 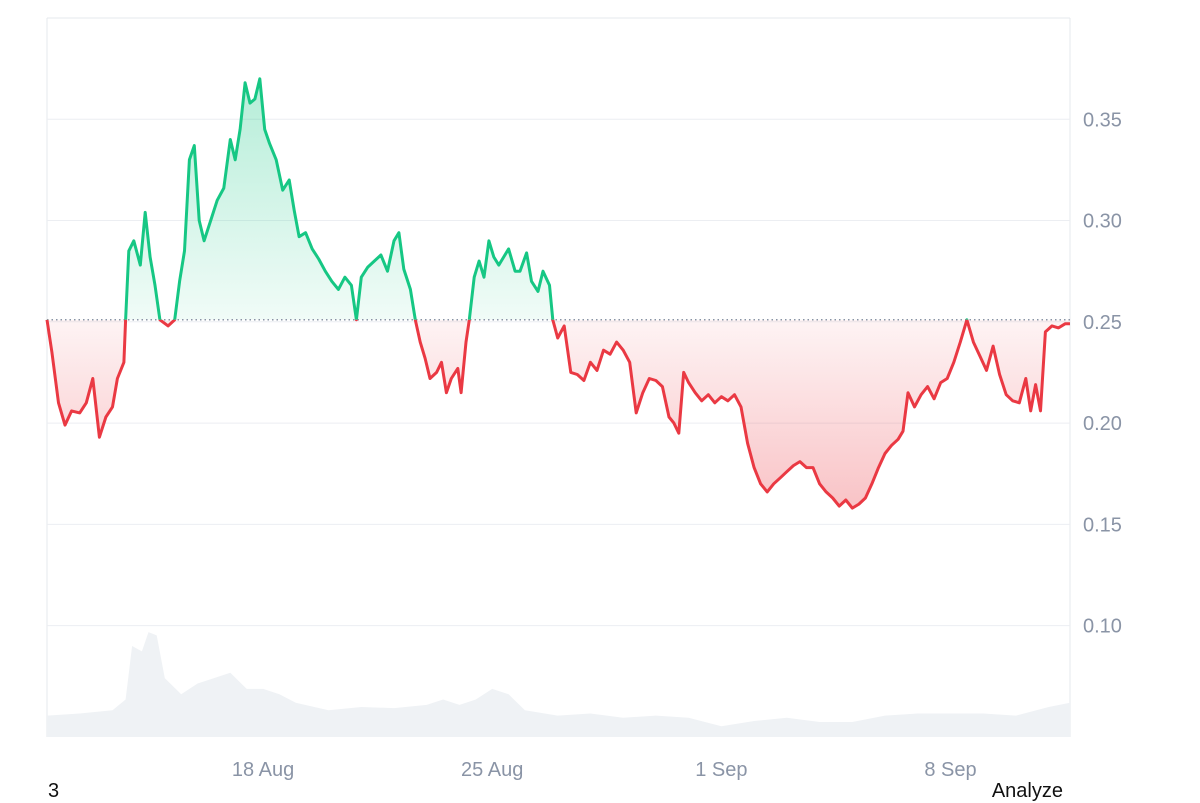 I want to click on y-tick-label: 0.20, so click(x=1102, y=424).